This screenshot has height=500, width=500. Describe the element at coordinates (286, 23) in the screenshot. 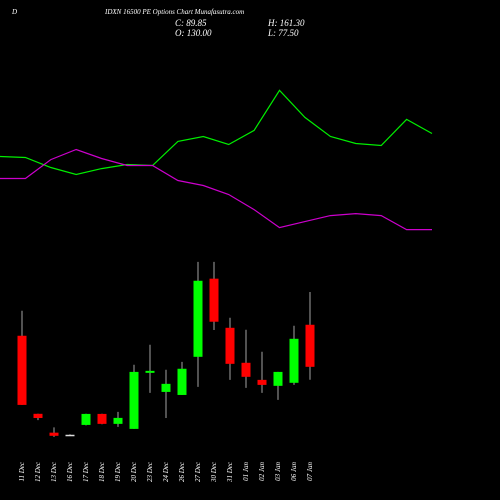

I see `high-stat: H: 161.30` at that location.